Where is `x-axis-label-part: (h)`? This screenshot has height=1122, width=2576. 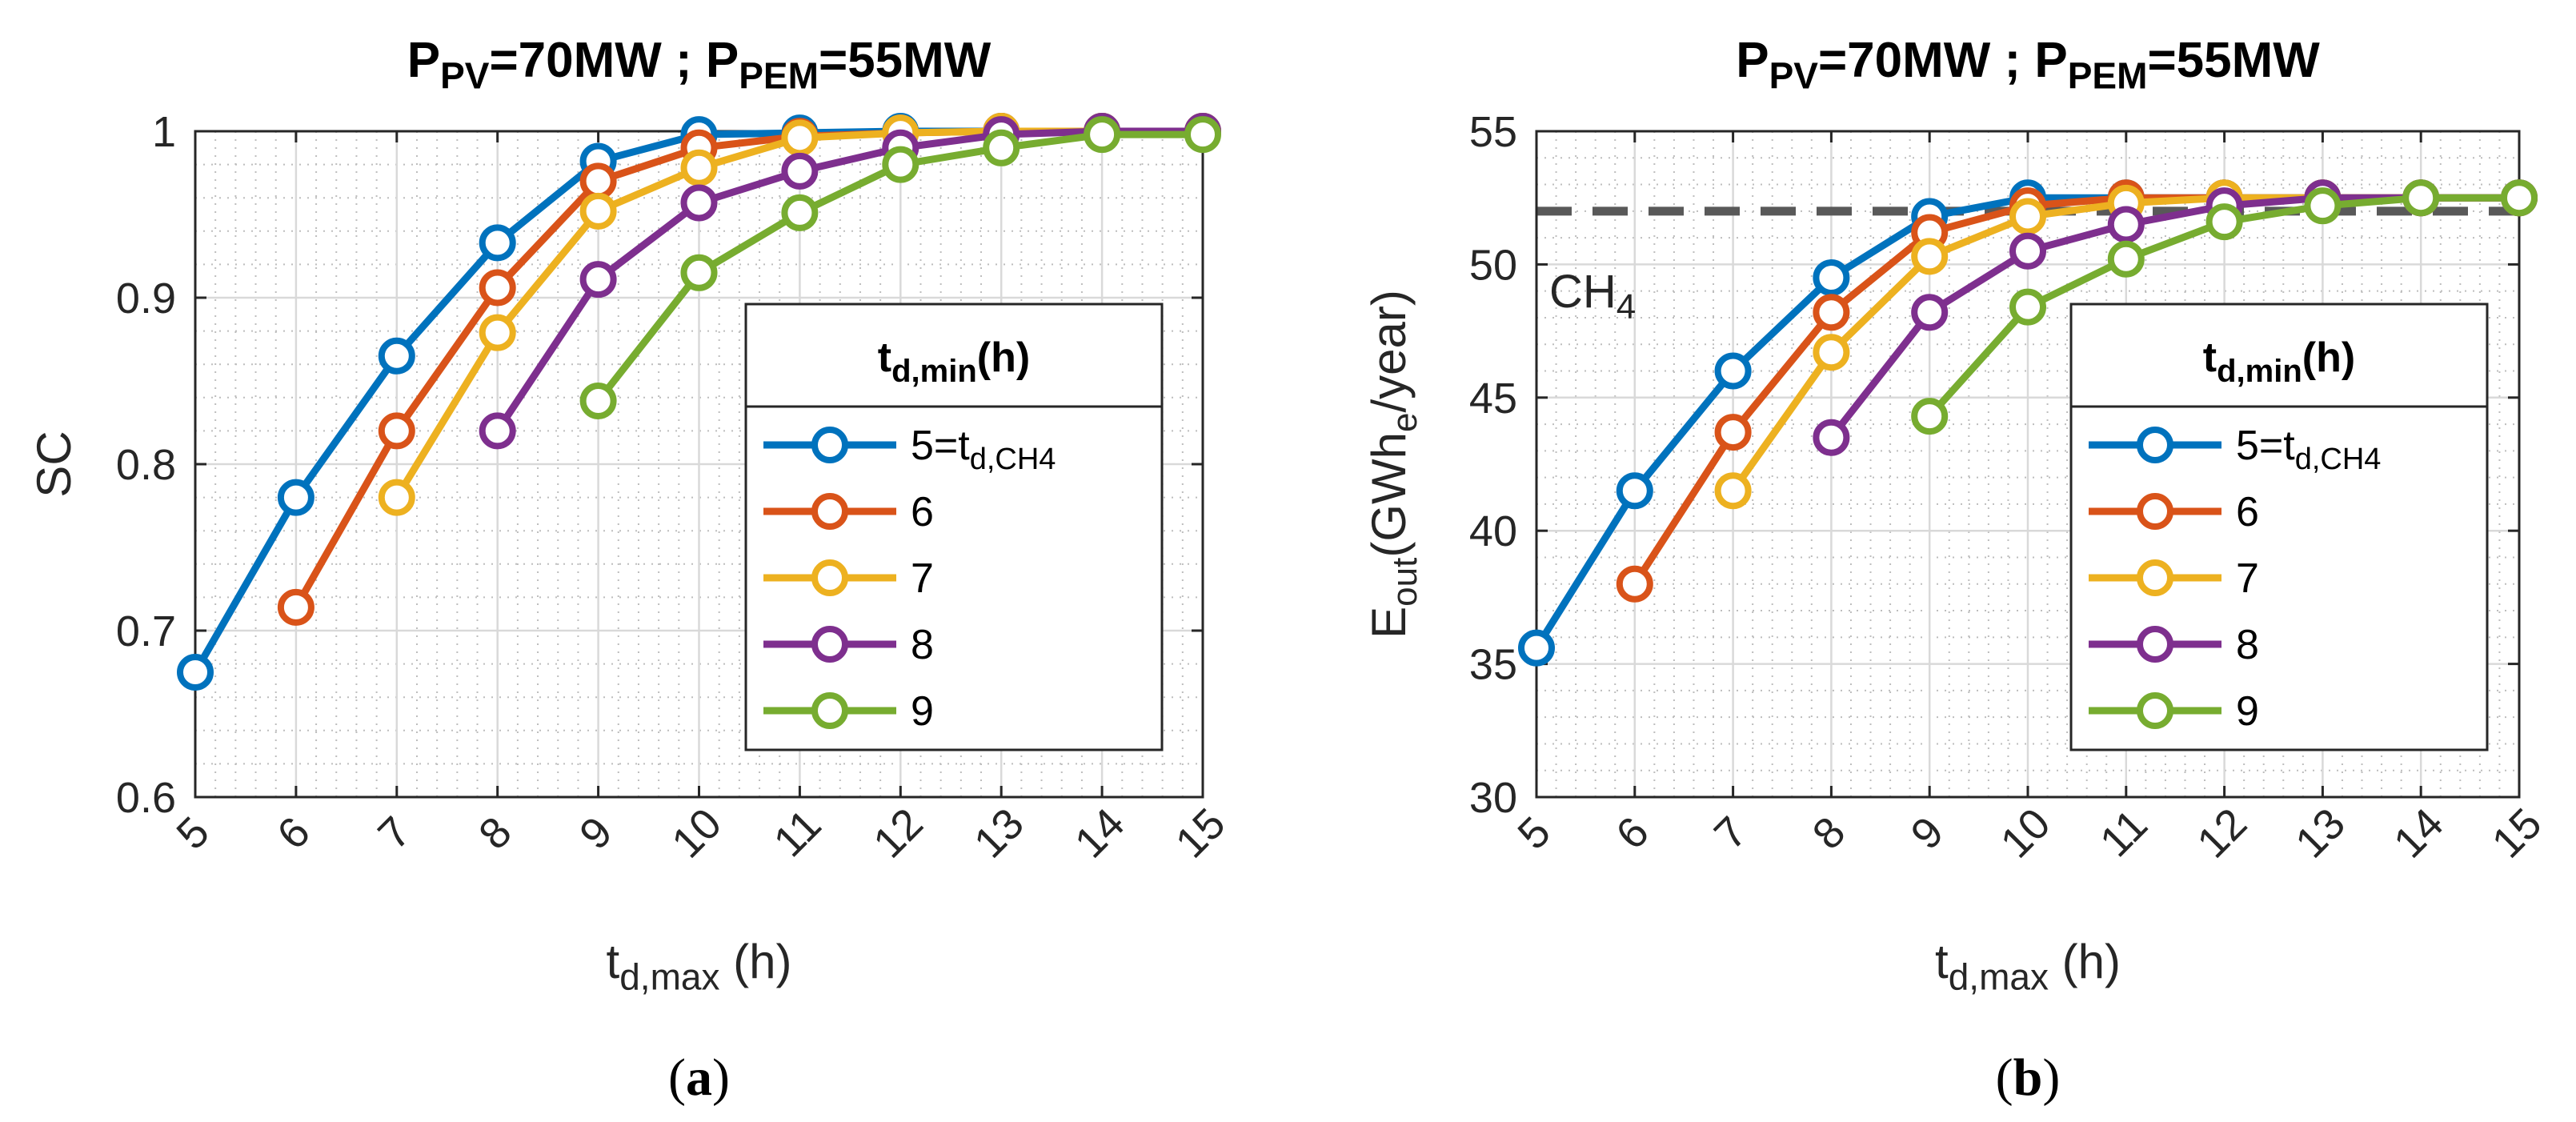 x-axis-label-part: (h) is located at coordinates (2085, 961).